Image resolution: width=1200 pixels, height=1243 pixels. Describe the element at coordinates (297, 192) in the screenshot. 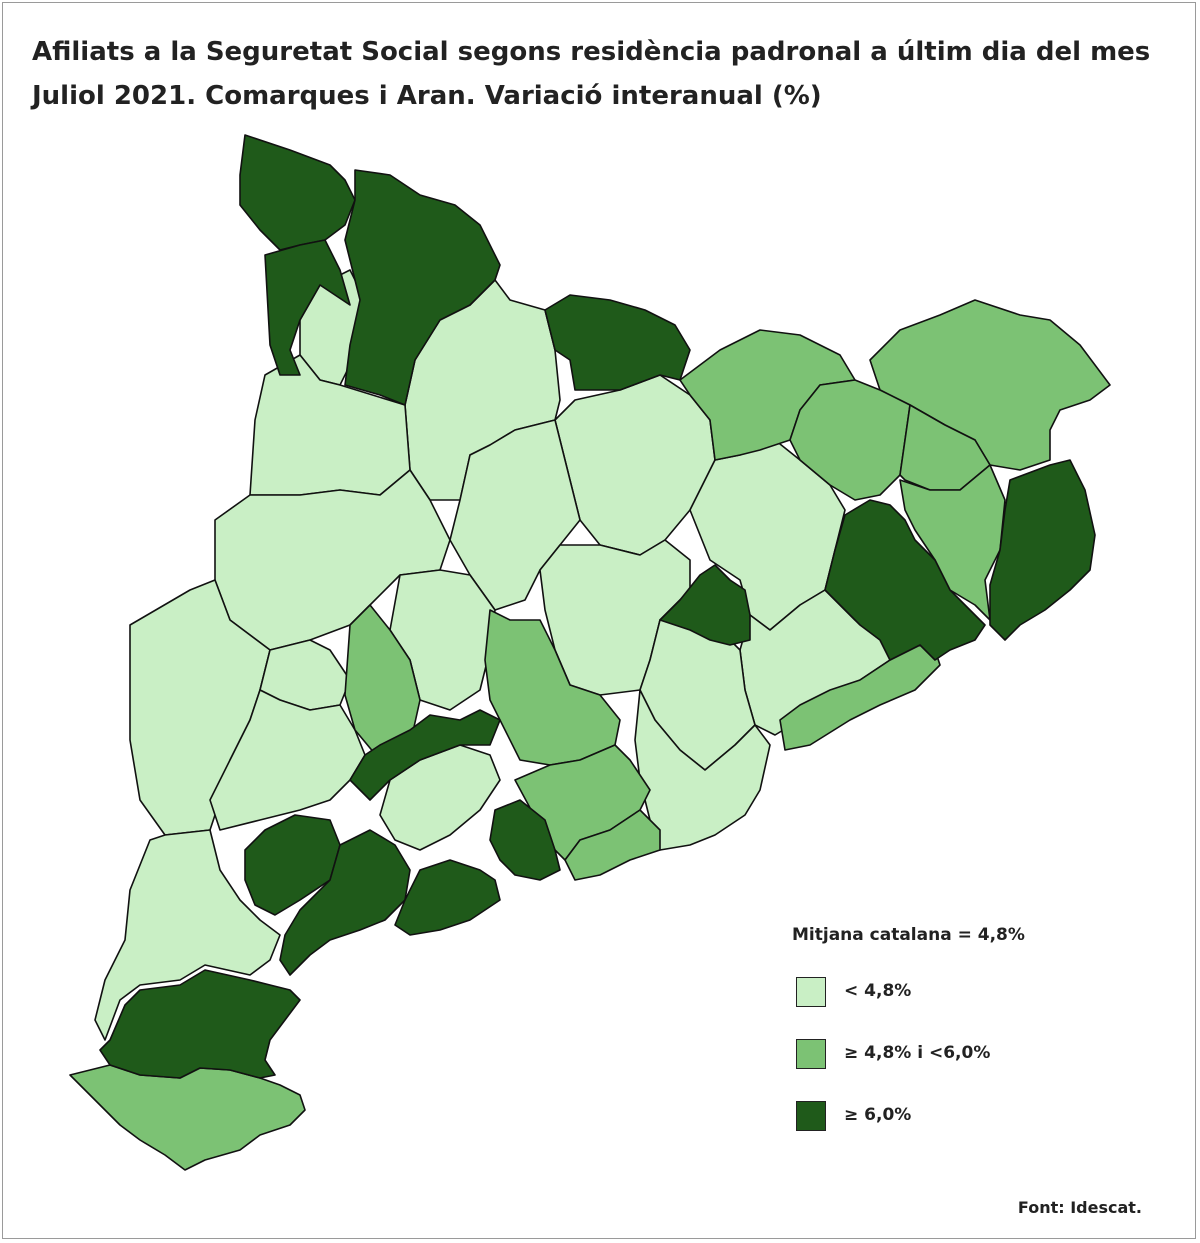

I see `region-val-aran` at that location.